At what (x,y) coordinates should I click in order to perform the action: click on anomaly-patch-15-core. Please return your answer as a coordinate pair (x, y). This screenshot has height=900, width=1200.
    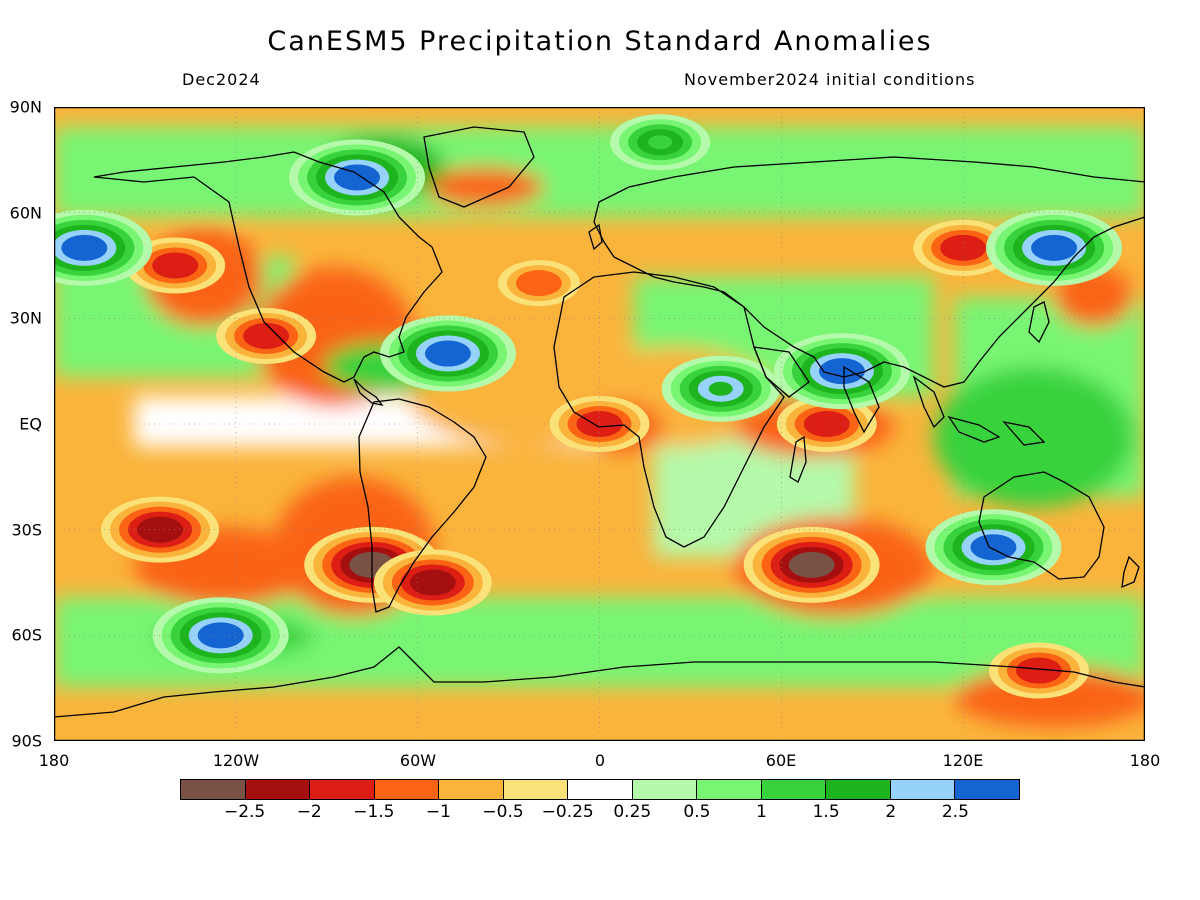
    Looking at the image, I should click on (220, 635).